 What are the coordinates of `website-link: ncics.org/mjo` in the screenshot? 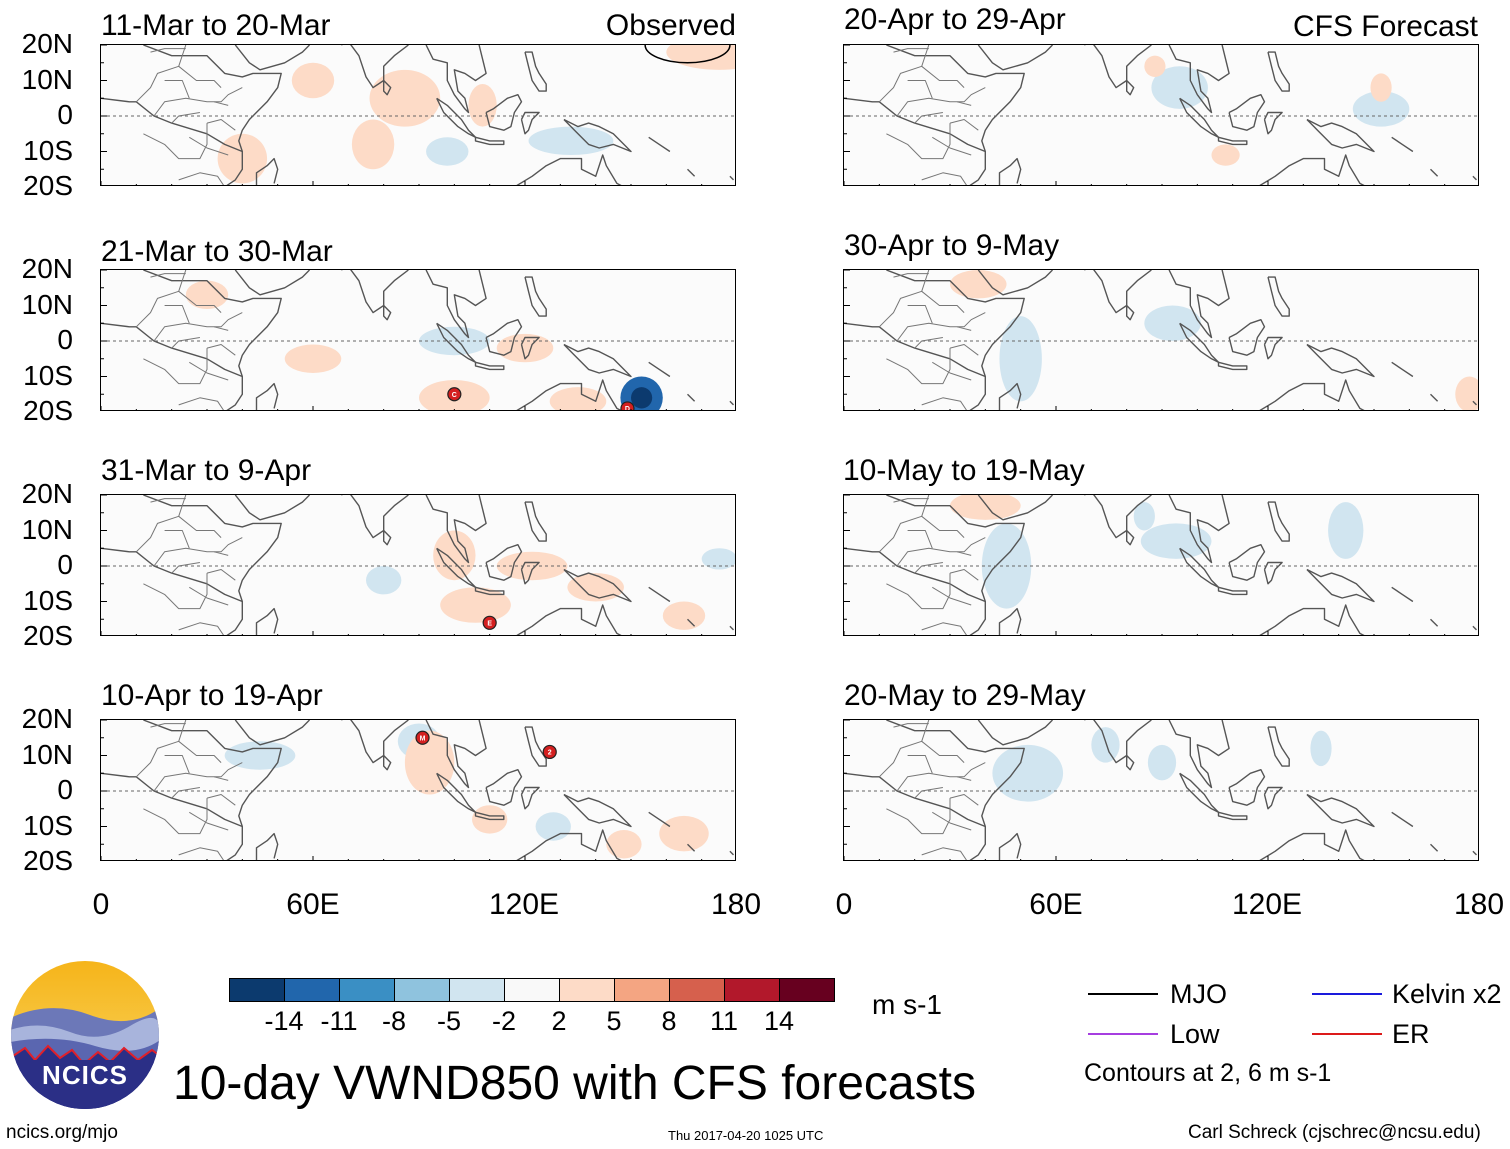 It's located at (62, 1132).